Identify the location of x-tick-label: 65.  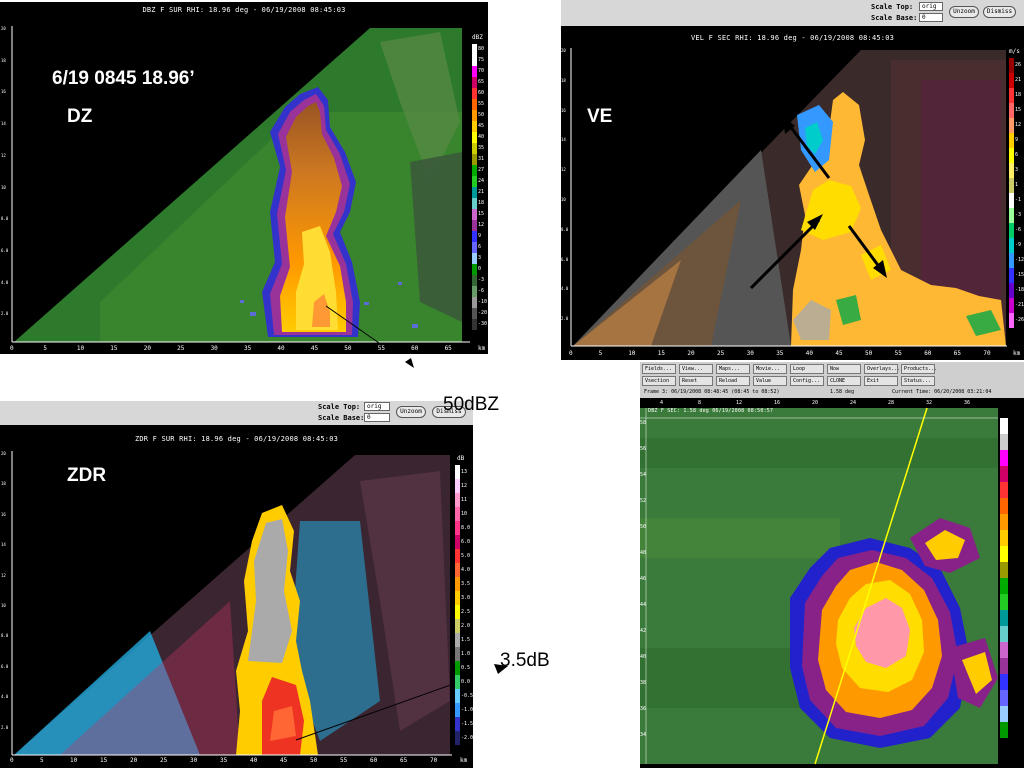
(448, 348).